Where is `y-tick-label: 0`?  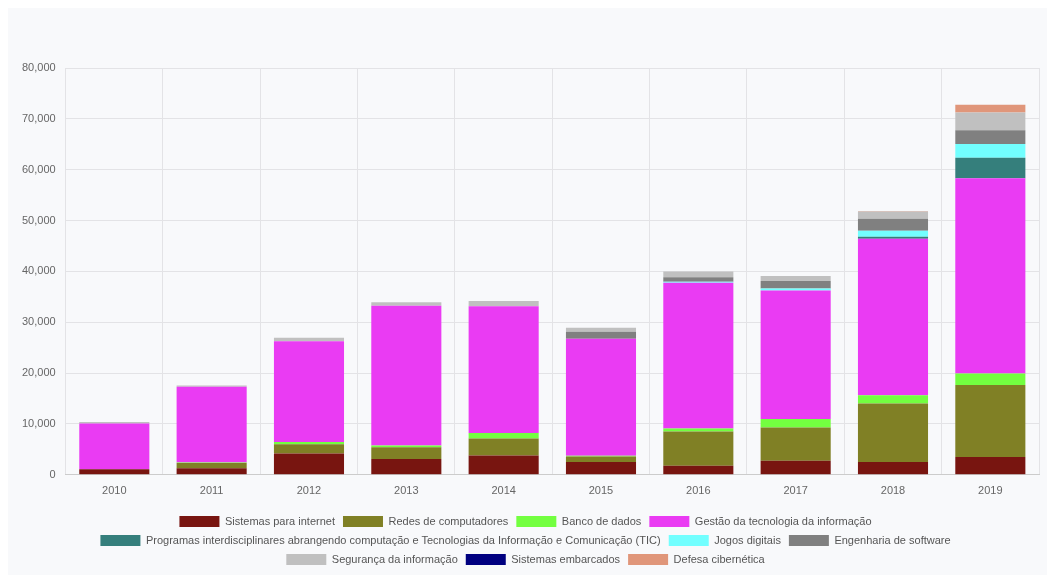 y-tick-label: 0 is located at coordinates (52, 473).